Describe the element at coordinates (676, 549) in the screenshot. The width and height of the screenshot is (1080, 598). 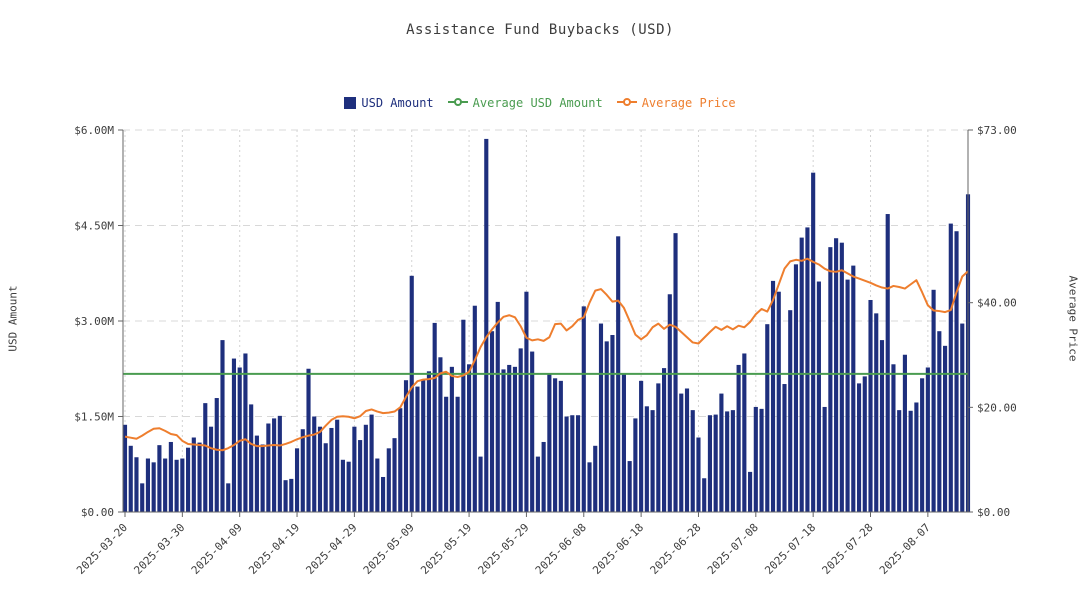
I see `svg-text: 2025-06-28` at that location.